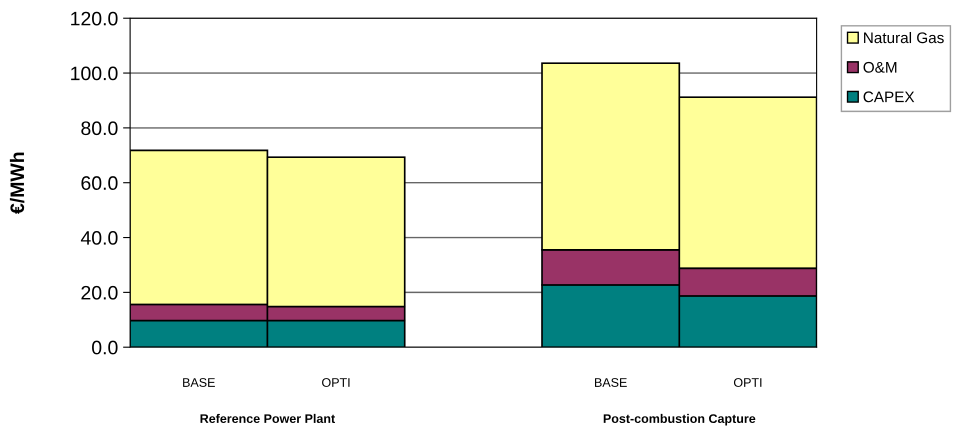  Describe the element at coordinates (267, 419) in the screenshot. I see `text: Reference Power Plant` at that location.